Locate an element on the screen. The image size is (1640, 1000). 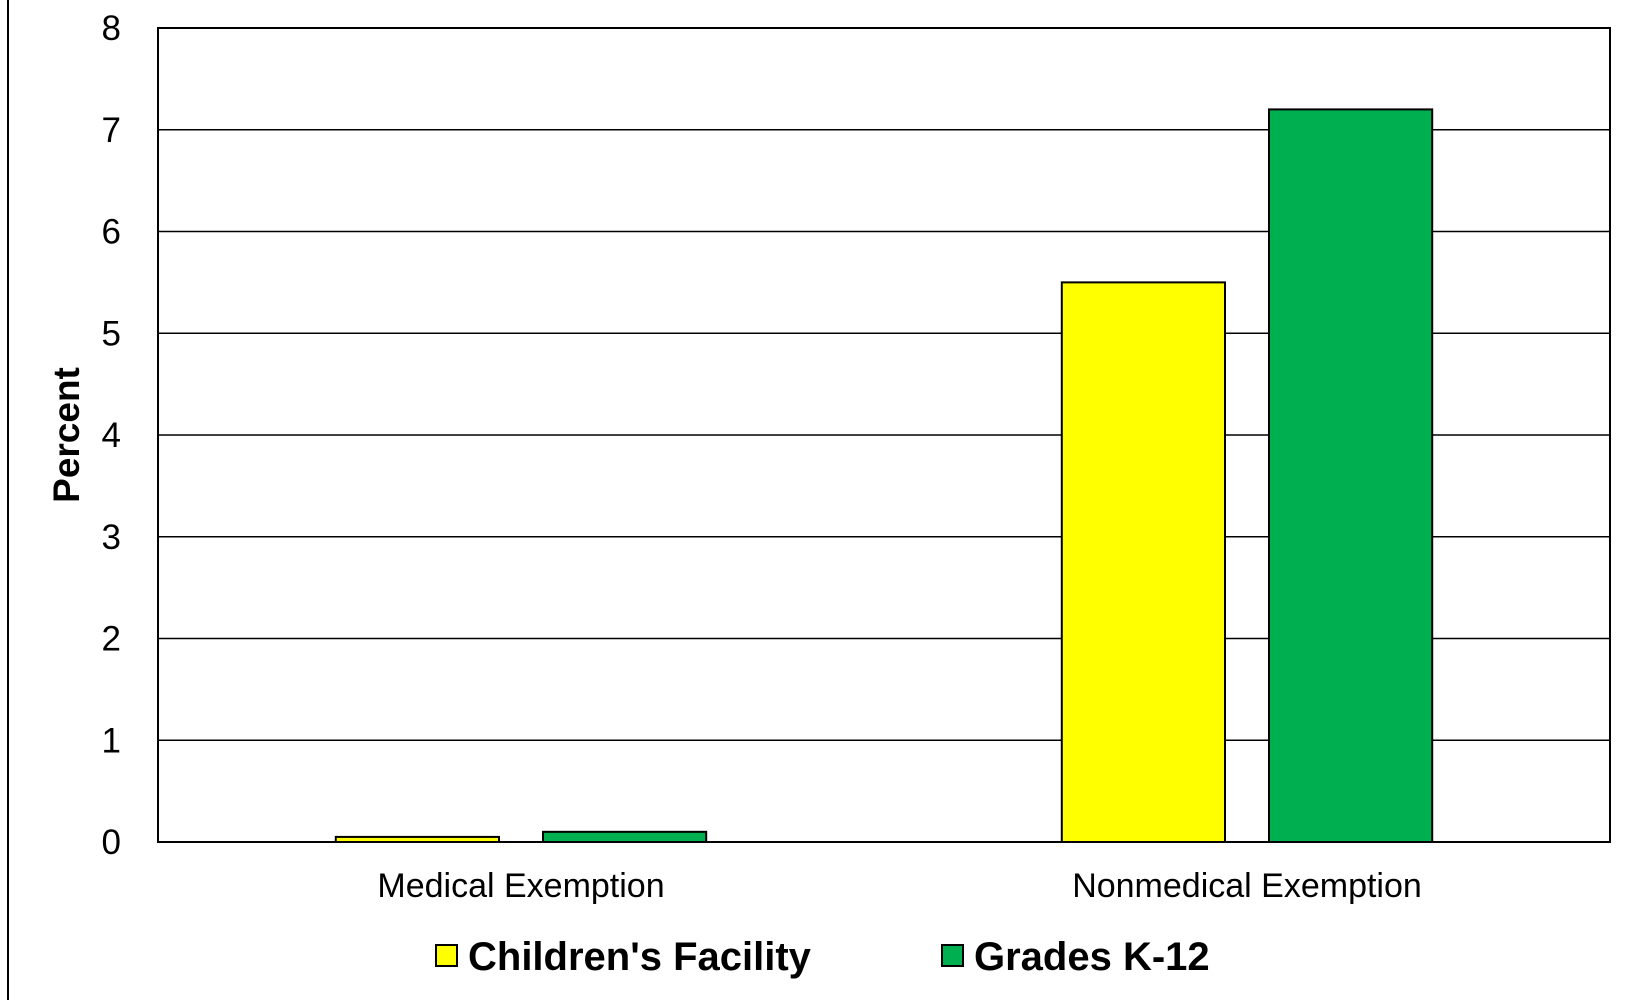
x-axis-category-labels: Medical Exemption Nonmedical Exemption is located at coordinates (899, 886).